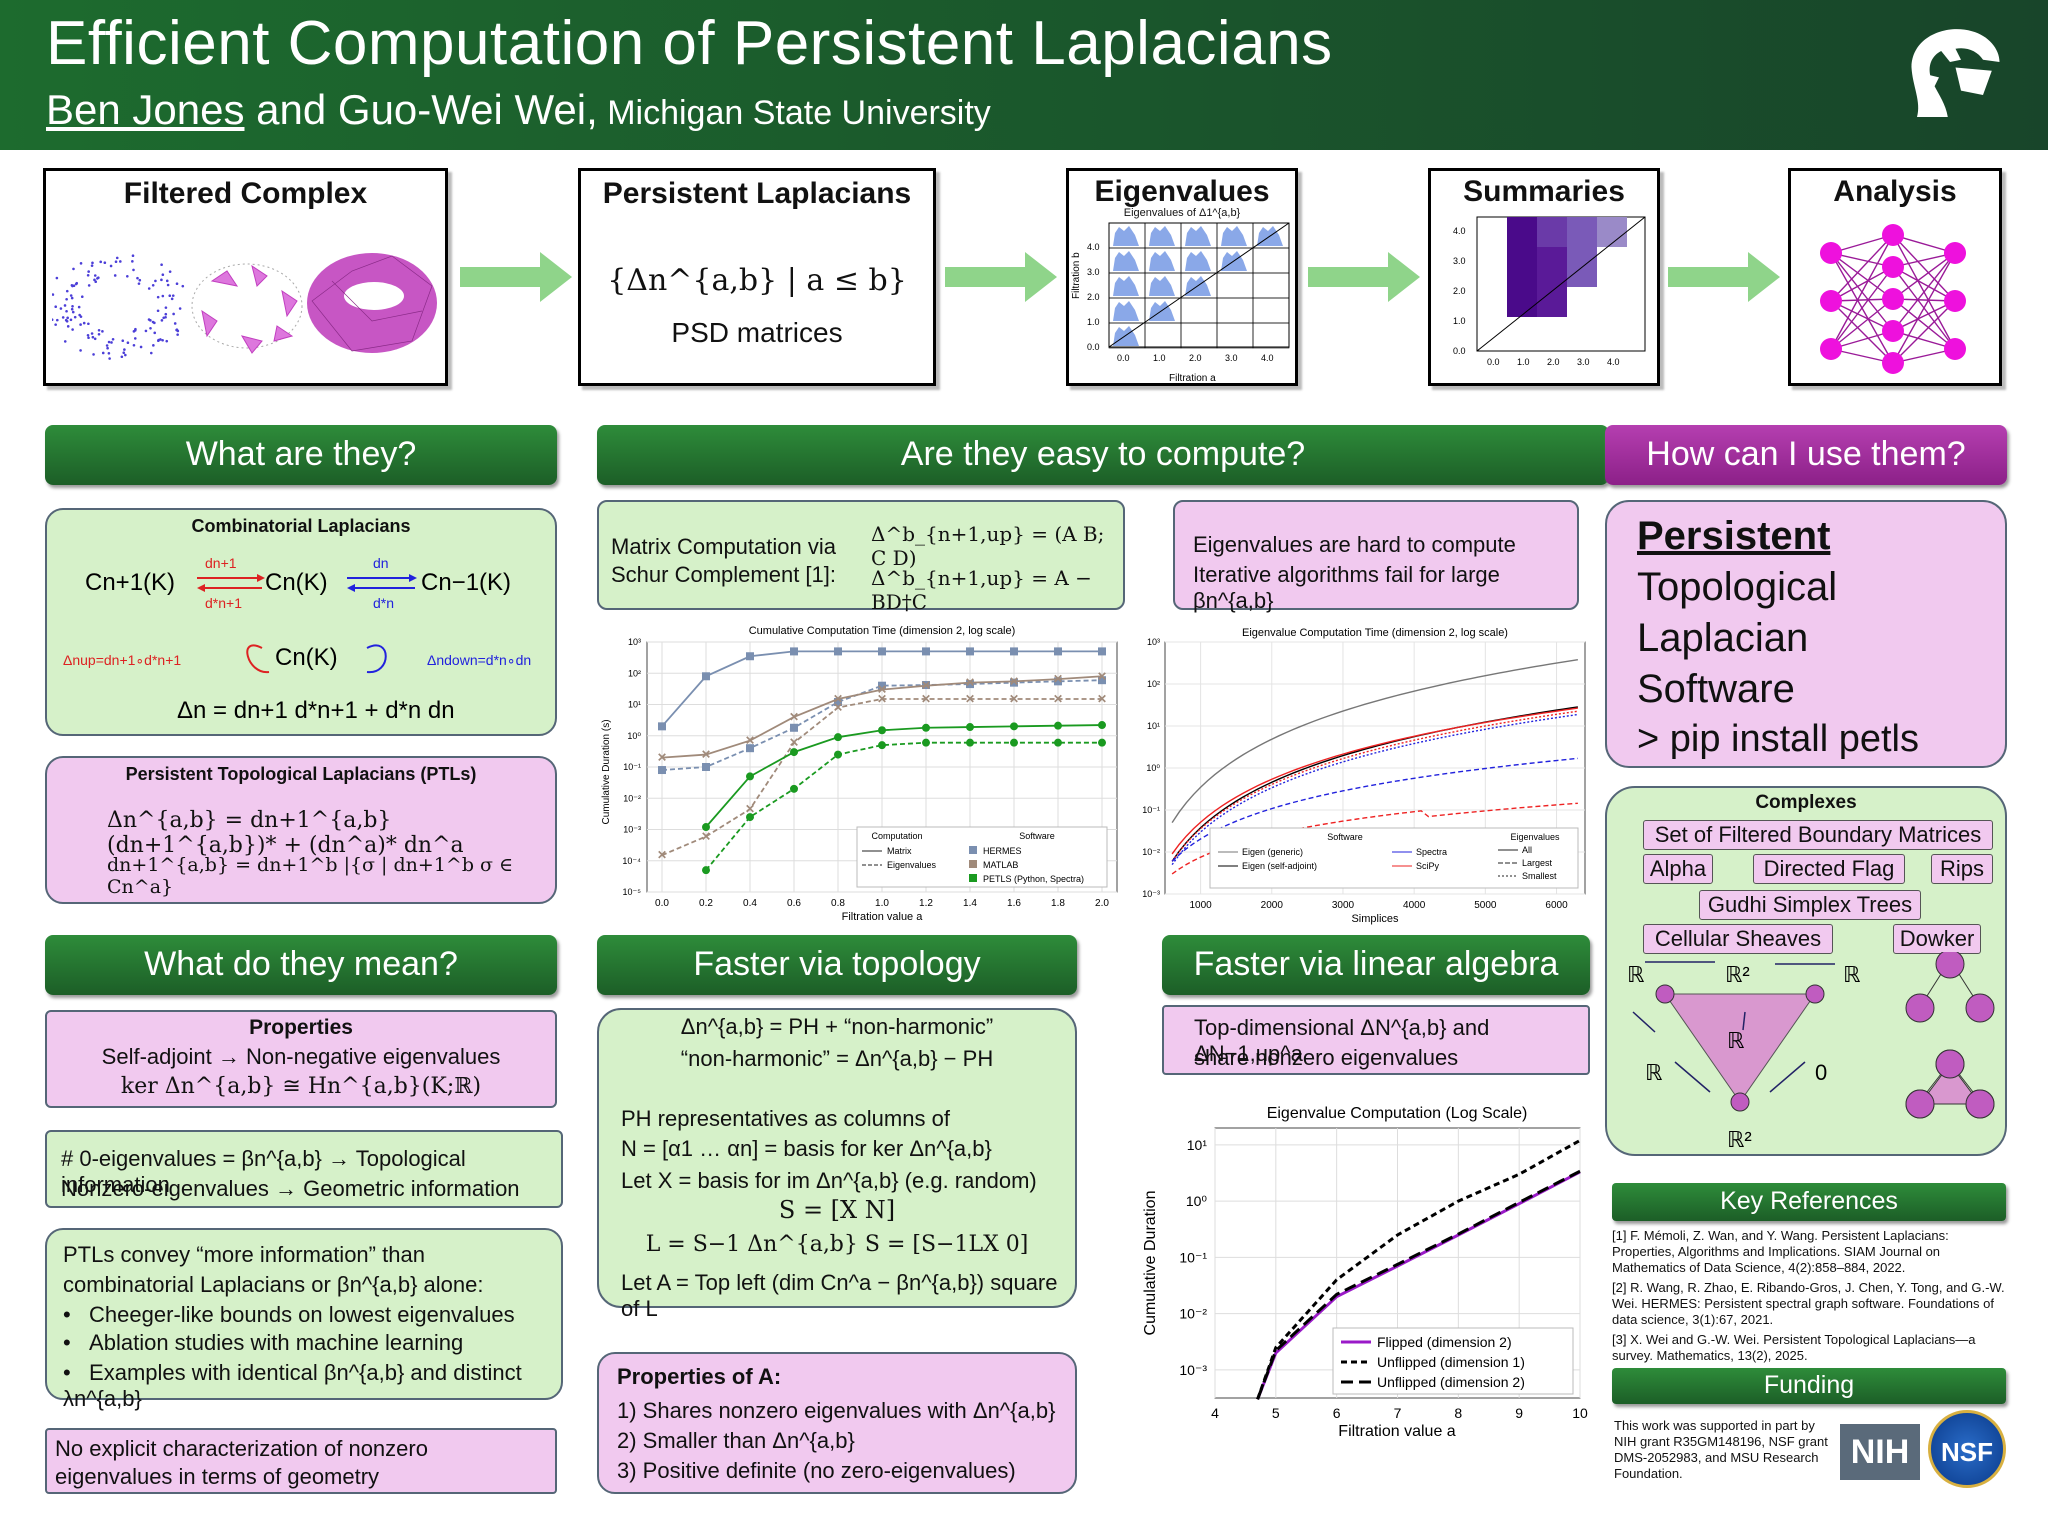  I want to click on y-tick-label: 10⁻², so click(632, 798).